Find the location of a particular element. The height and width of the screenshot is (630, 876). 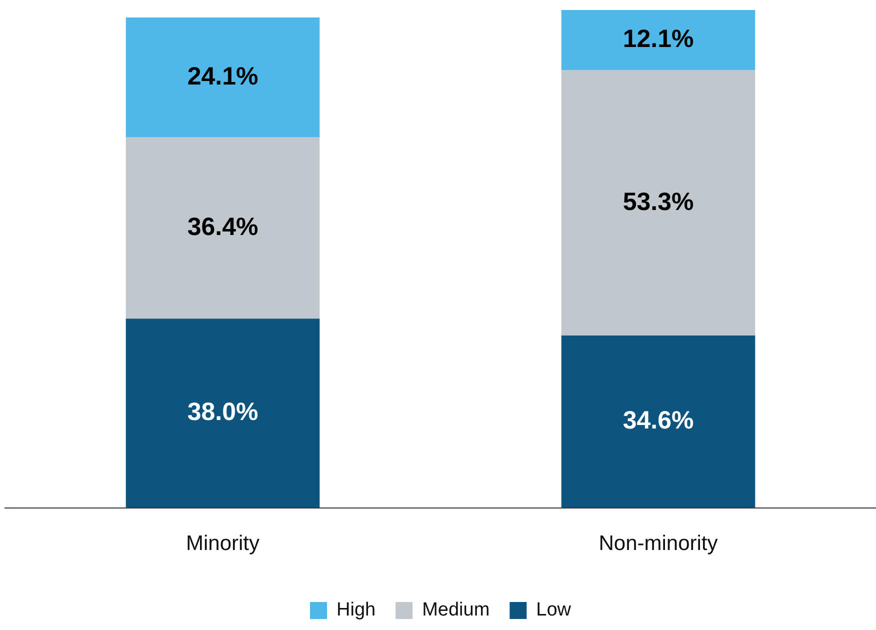

data-label: 38.0% is located at coordinates (222, 412).